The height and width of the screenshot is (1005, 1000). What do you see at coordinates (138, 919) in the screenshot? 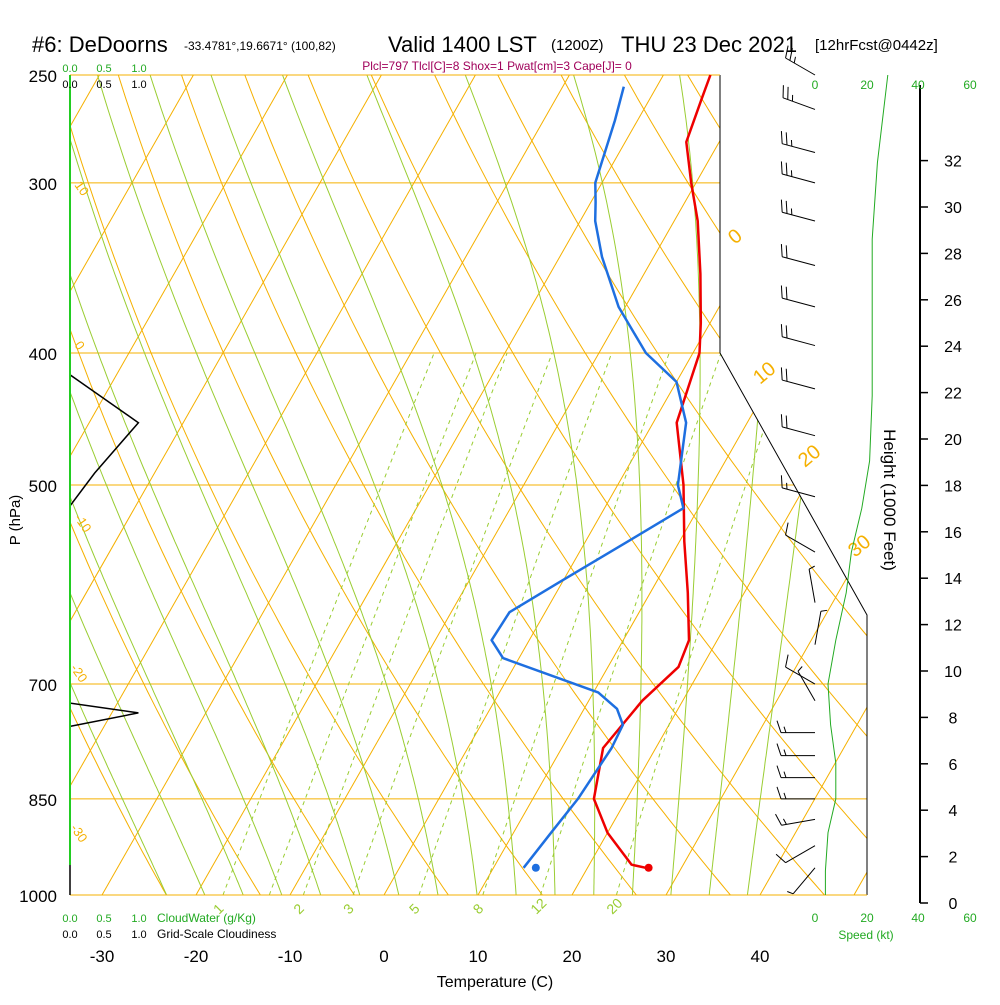
I see `cloudwater-scale-bottom: 1.0` at bounding box center [138, 919].